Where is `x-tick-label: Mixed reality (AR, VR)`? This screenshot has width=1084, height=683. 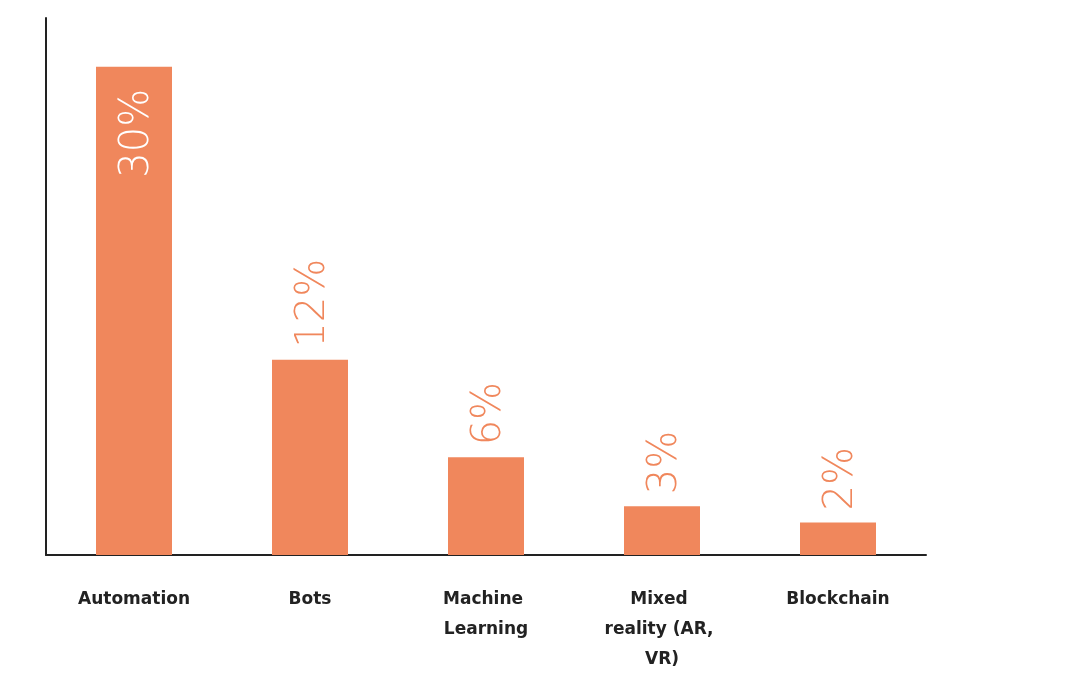
x-tick-label: Mixed reality (AR, VR) is located at coordinates (662, 628).